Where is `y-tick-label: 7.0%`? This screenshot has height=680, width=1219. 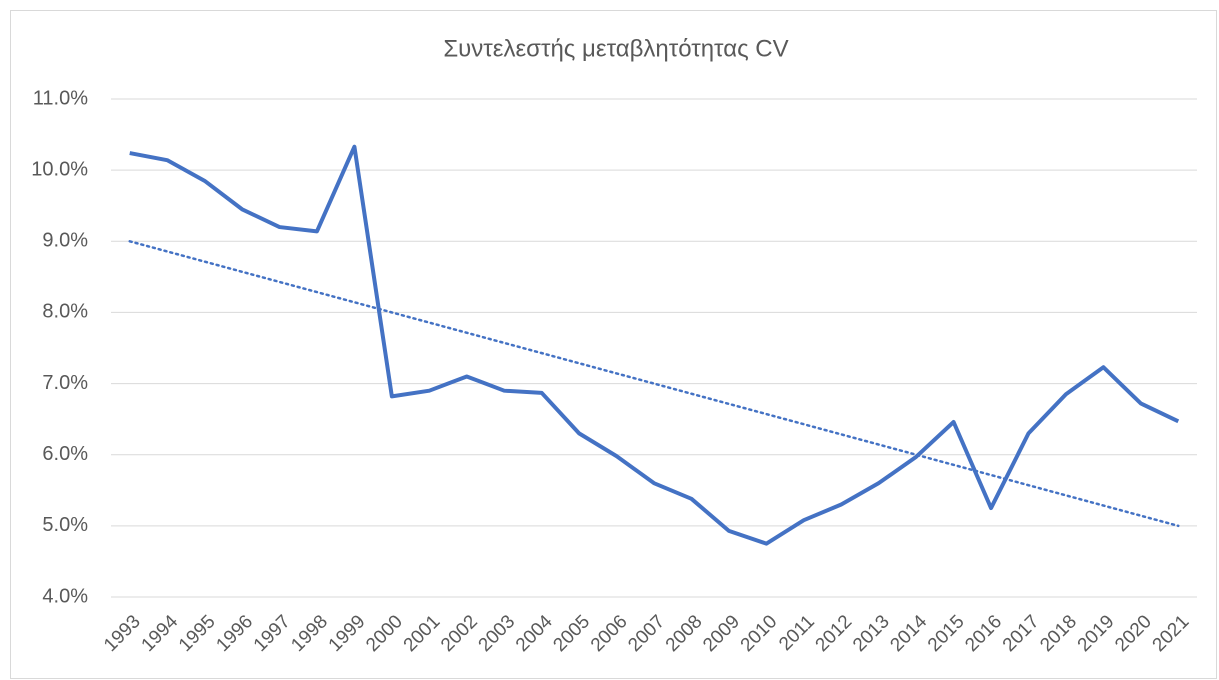 y-tick-label: 7.0% is located at coordinates (65, 383).